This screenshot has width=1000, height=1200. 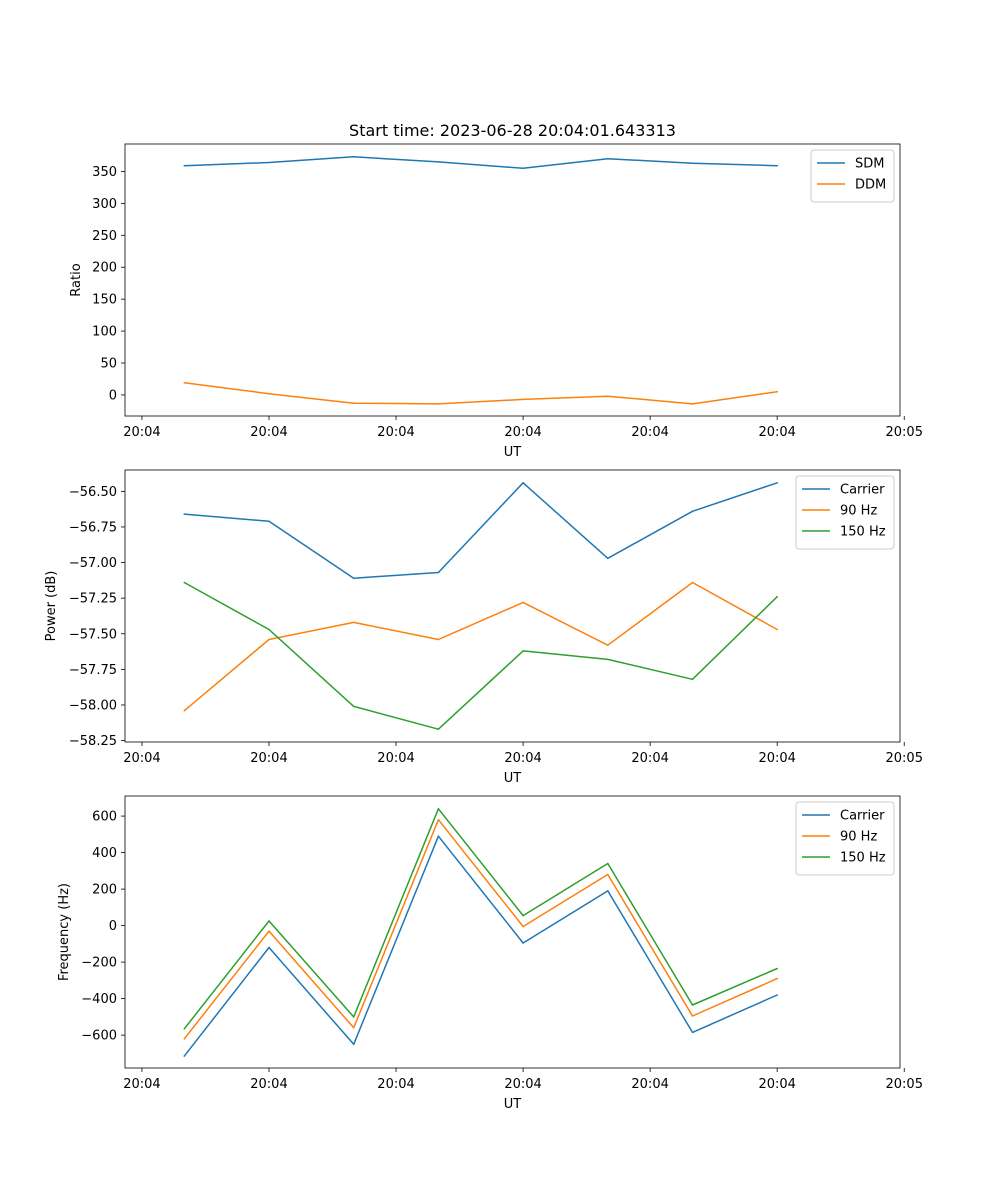 I want to click on y-tick-label: −57.25, so click(x=93, y=599).